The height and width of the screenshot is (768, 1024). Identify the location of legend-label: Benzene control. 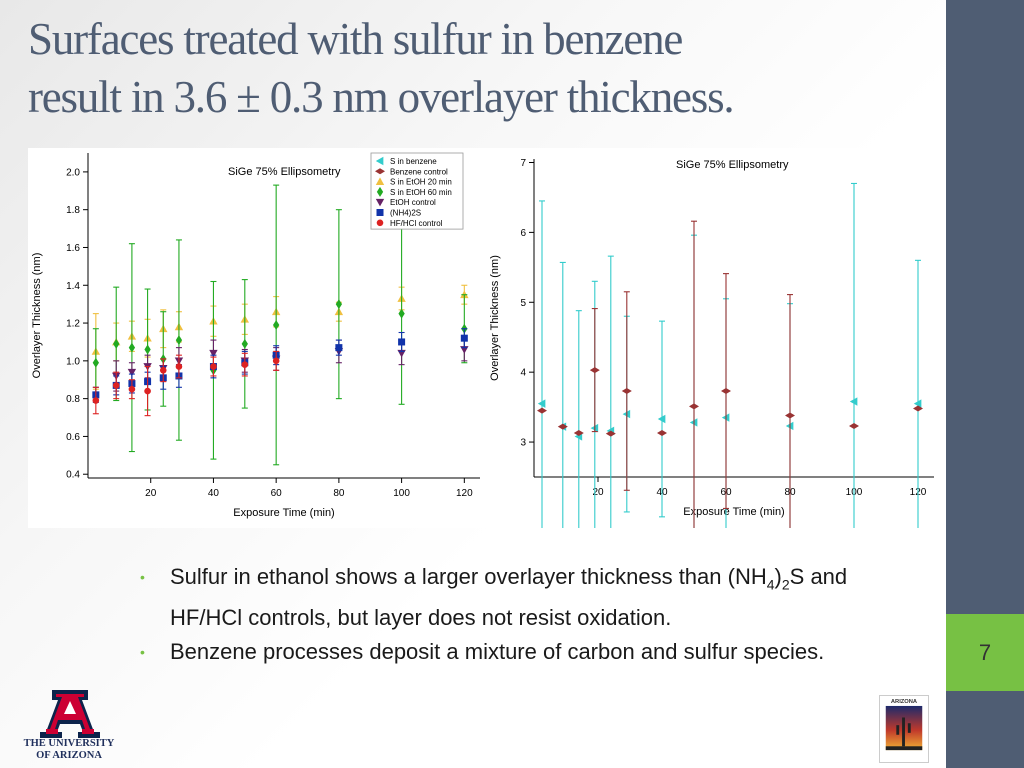
(419, 171).